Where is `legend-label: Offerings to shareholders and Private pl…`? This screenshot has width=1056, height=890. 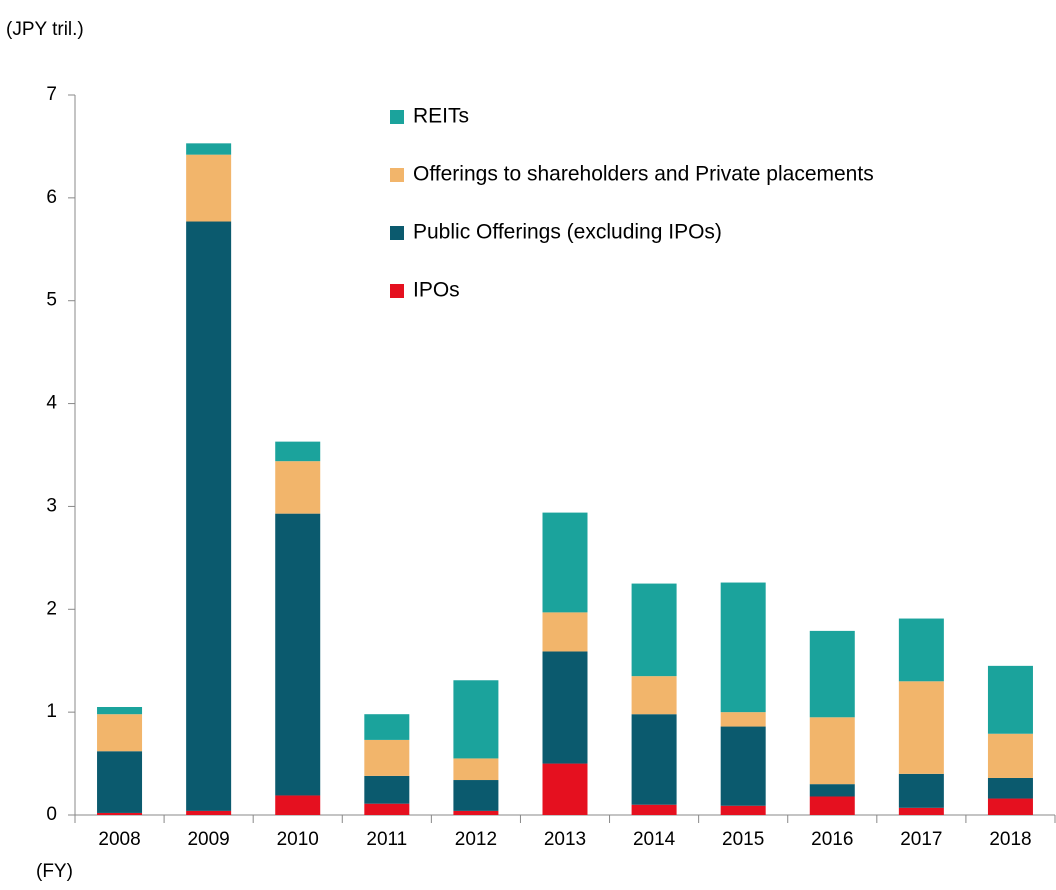
legend-label: Offerings to shareholders and Private pl… is located at coordinates (643, 174).